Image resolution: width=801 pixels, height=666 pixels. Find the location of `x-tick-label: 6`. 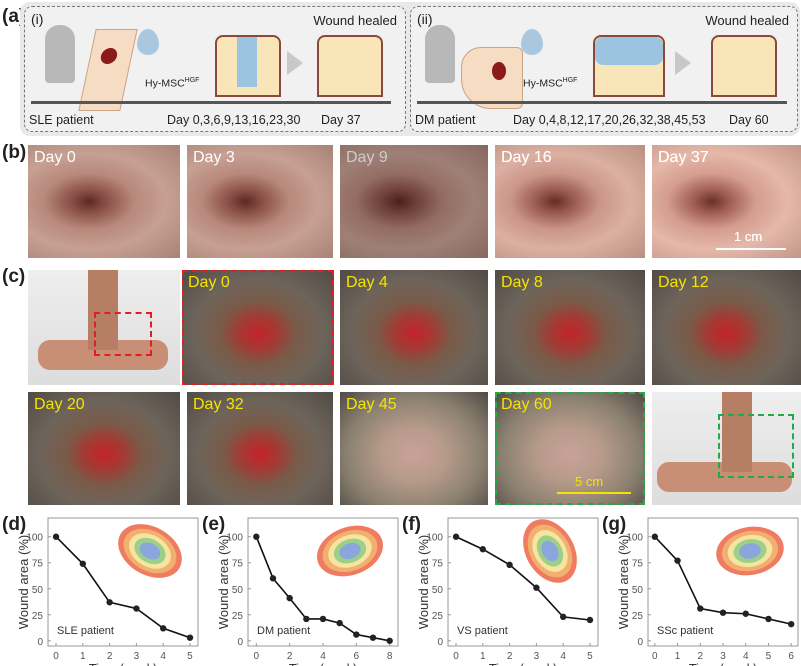

x-tick-label: 6 is located at coordinates (791, 656).